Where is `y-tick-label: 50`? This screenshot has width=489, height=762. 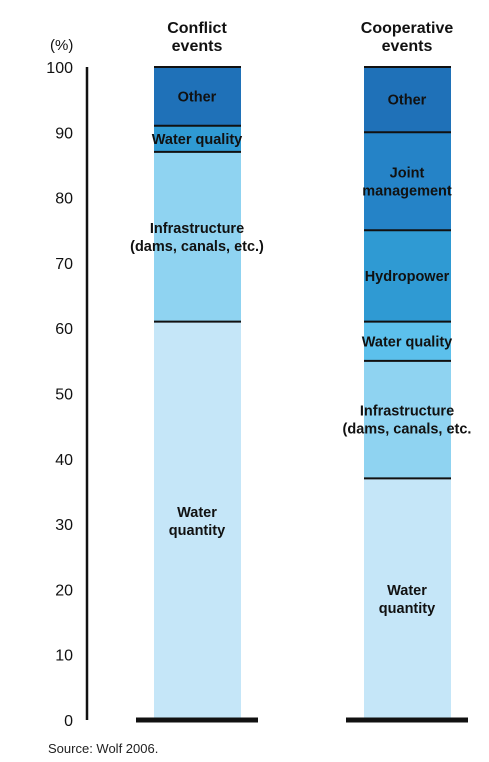 y-tick-label: 50 is located at coordinates (64, 395).